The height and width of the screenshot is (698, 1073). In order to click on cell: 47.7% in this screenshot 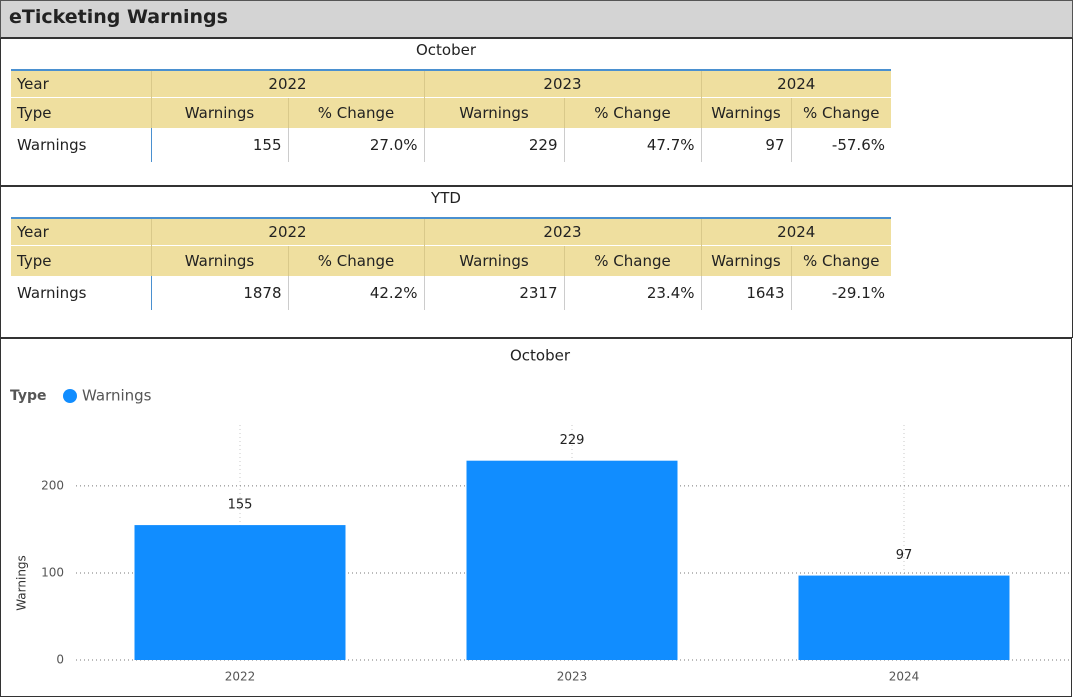, I will do `click(632, 145)`.